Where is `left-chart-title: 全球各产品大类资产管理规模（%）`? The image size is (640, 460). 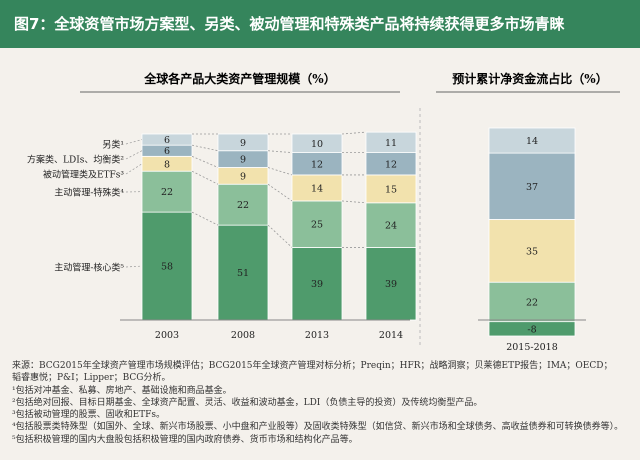
left-chart-title: 全球各产品大类资产管理规模（%） is located at coordinates (239, 78).